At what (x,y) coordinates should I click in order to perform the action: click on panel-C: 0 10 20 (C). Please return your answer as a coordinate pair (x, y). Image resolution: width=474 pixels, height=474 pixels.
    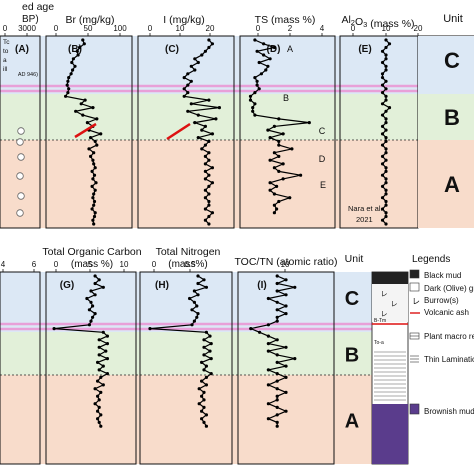
    Looking at the image, I should click on (186, 126).